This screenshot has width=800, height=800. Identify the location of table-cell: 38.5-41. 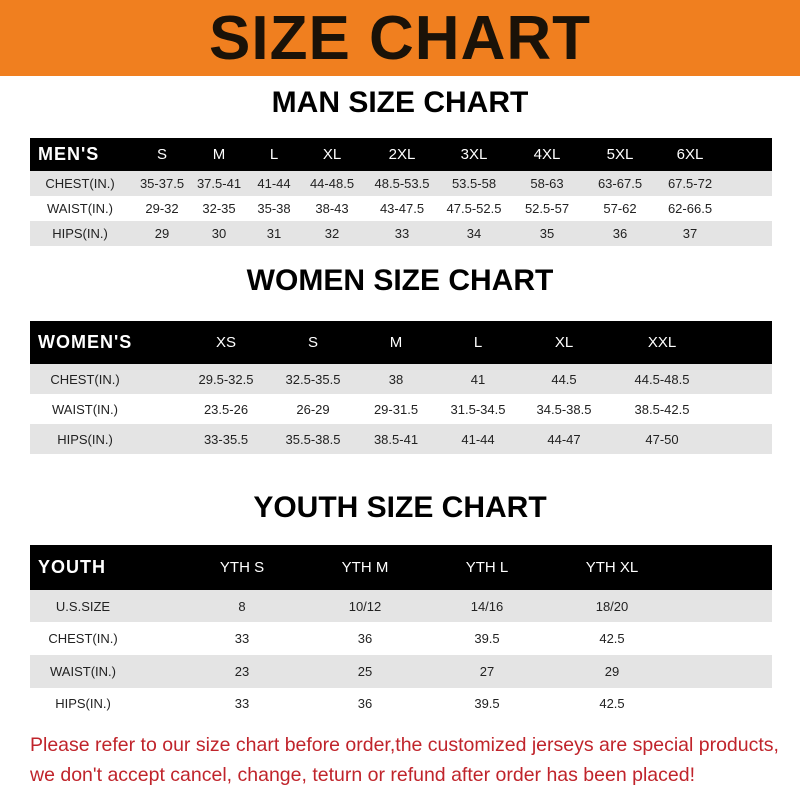
(396, 439).